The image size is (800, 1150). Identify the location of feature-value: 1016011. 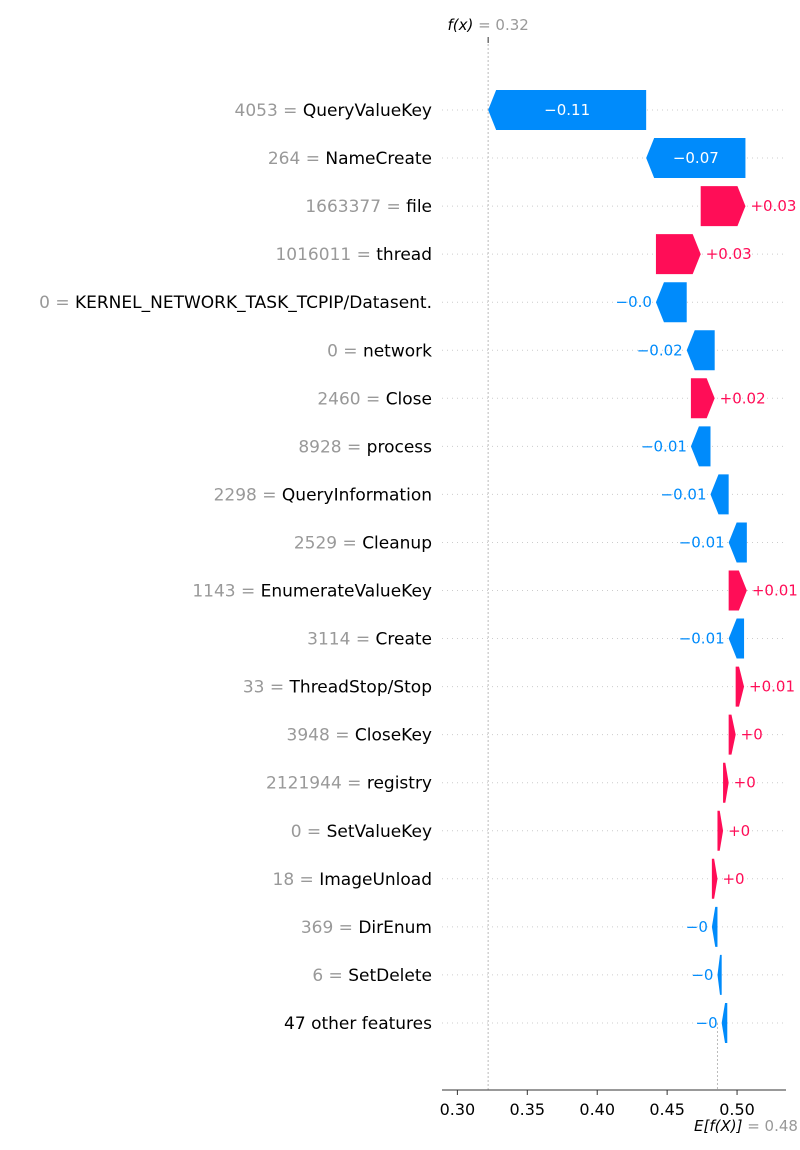
(313, 255).